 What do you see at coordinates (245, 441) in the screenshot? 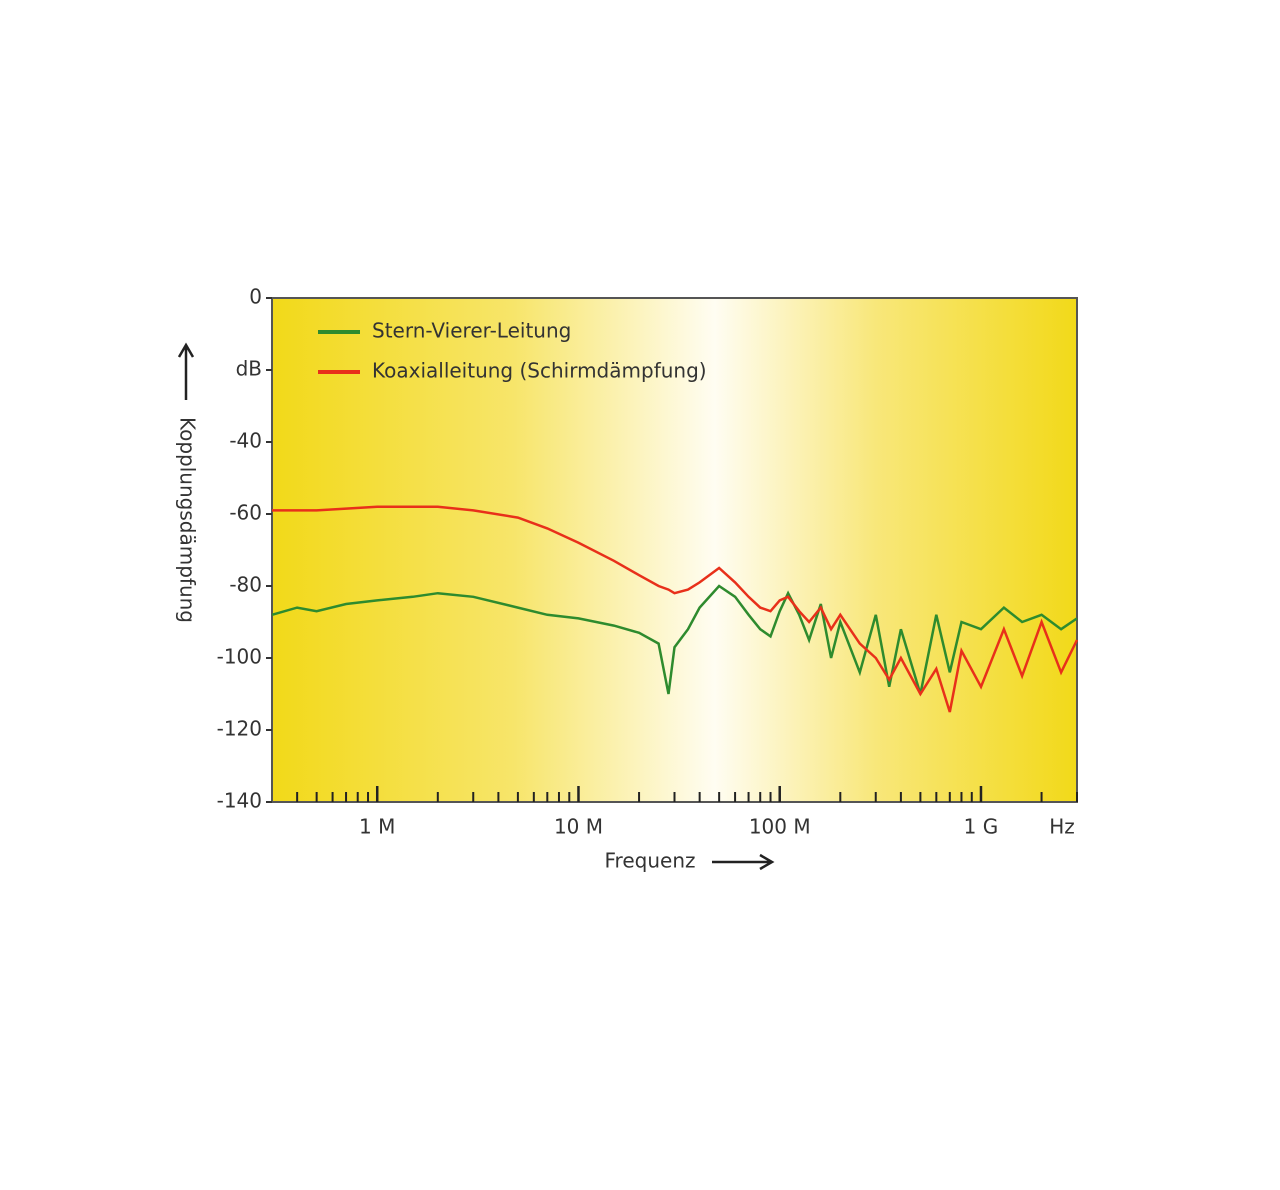
I see `y-tick-label: -40` at bounding box center [245, 441].